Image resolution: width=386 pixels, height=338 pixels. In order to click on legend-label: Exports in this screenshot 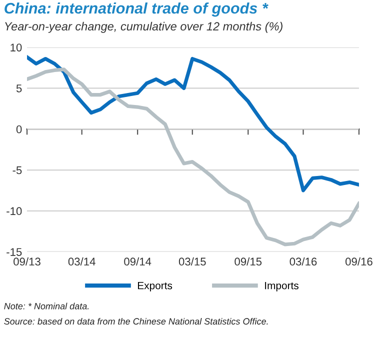, I will do `click(155, 287)`.